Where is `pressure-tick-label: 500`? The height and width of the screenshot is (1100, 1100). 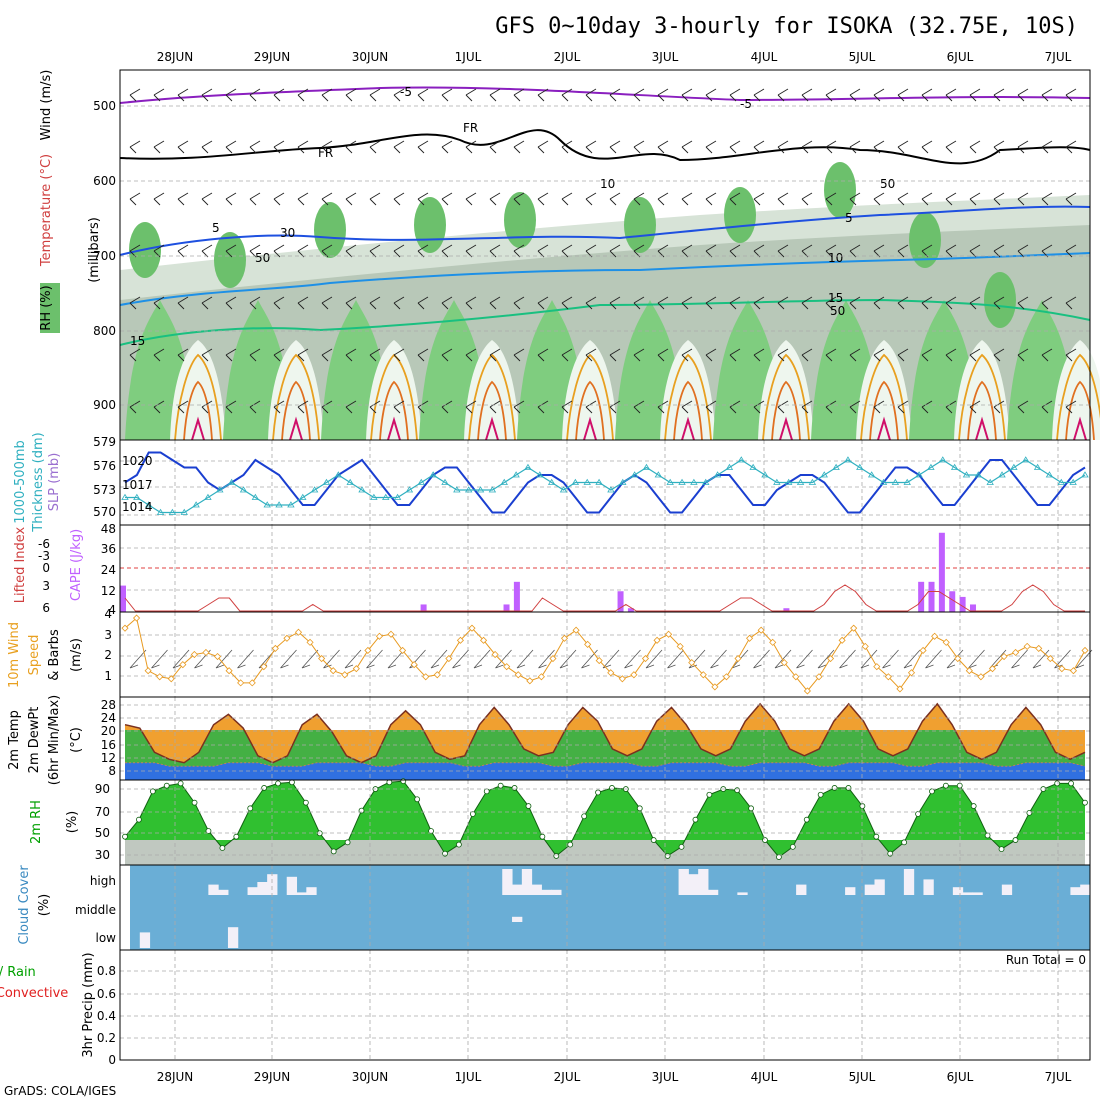
pressure-tick-label: 500 is located at coordinates (104, 106).